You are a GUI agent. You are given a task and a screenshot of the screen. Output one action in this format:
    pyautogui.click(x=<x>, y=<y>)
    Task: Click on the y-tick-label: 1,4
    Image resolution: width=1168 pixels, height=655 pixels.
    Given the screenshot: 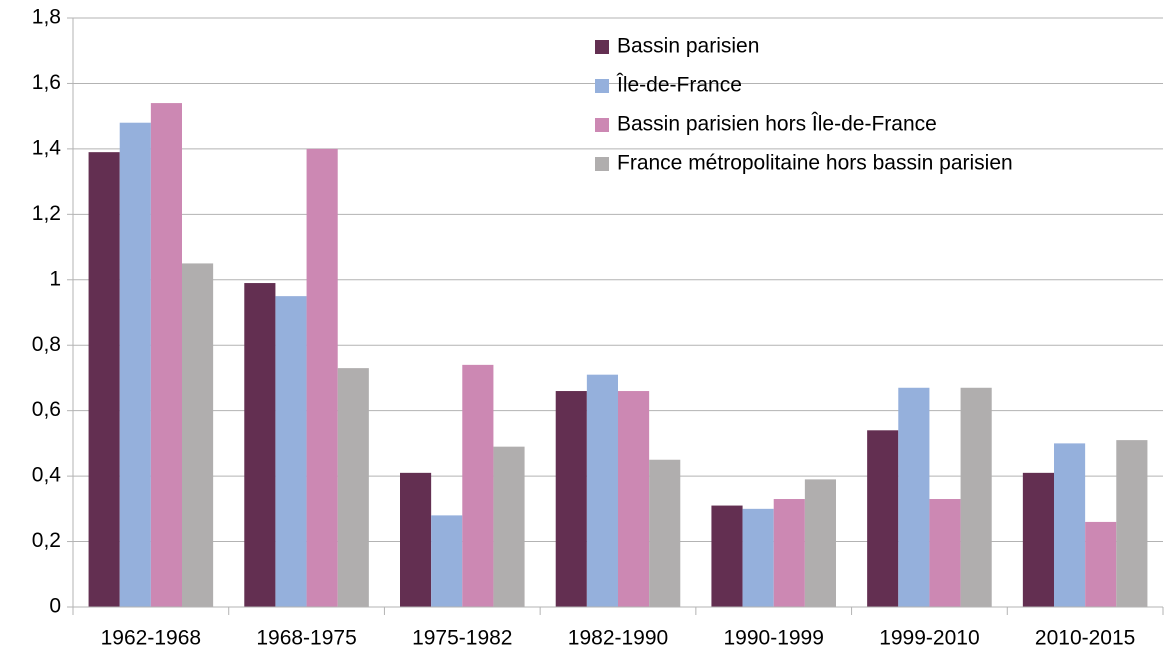 What is the action you would take?
    pyautogui.click(x=47, y=147)
    